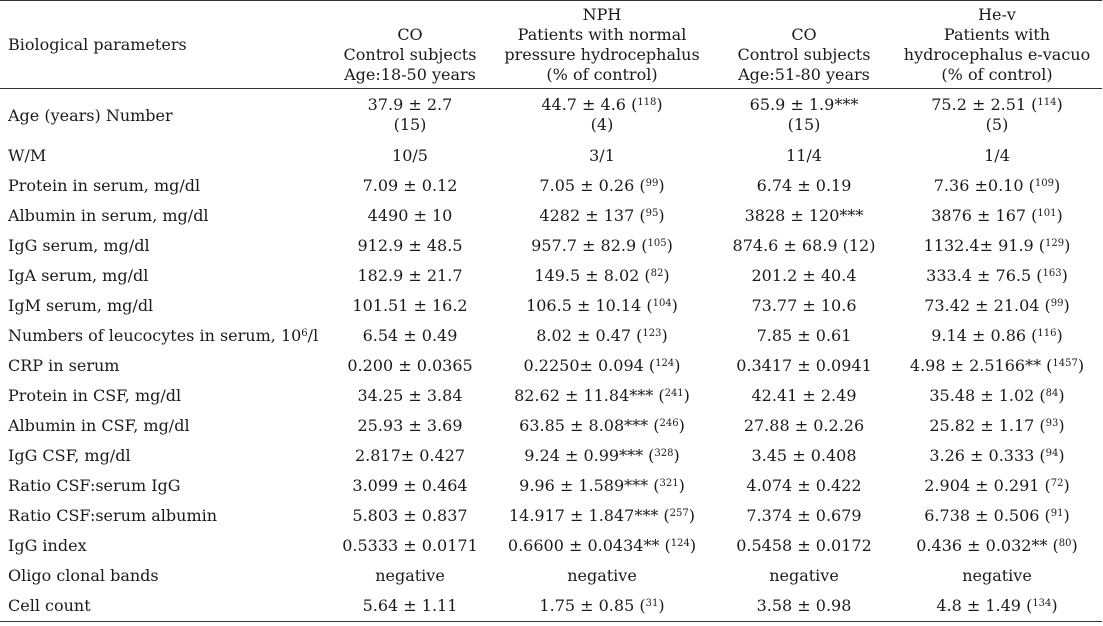 Image resolution: width=1103 pixels, height=626 pixels. What do you see at coordinates (410, 426) in the screenshot?
I see `value-cell: 25.93 ± 3.69` at bounding box center [410, 426].